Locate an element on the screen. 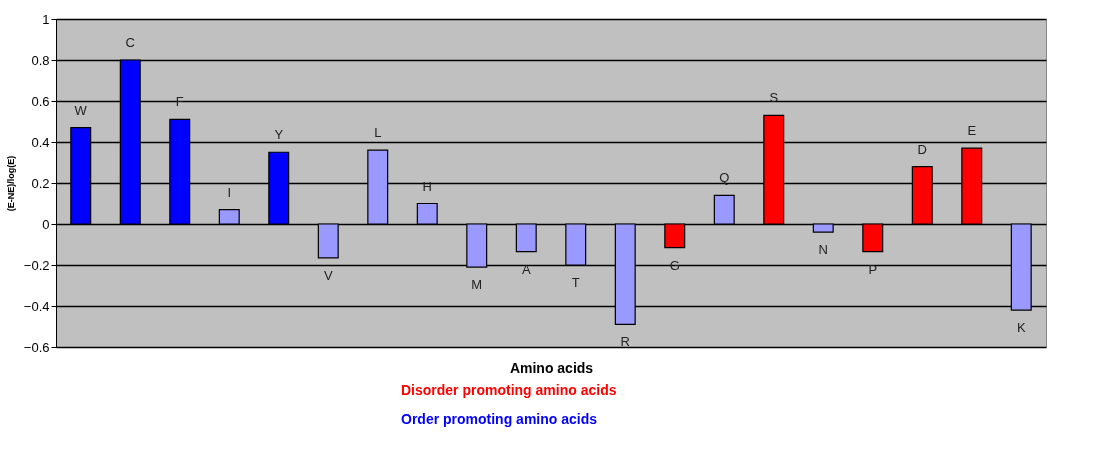 The height and width of the screenshot is (453, 1111). y-tick-label: 1 is located at coordinates (46, 19).